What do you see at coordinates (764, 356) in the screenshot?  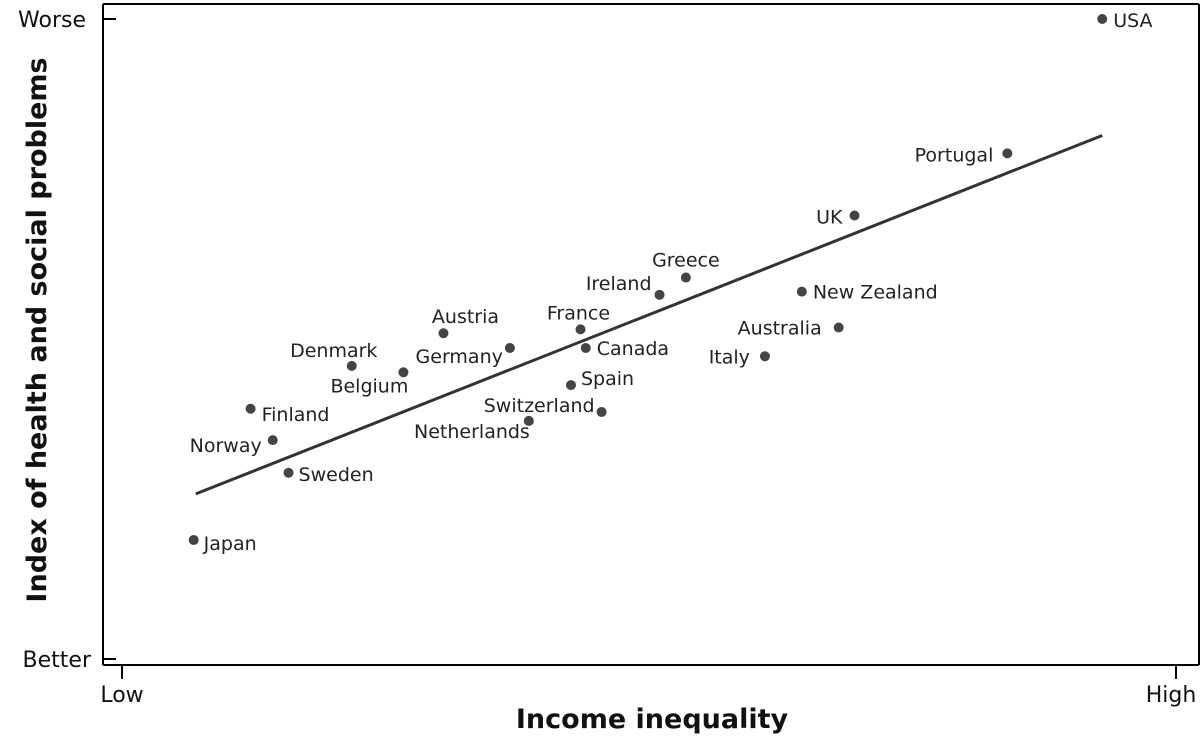 I see `point-italy` at bounding box center [764, 356].